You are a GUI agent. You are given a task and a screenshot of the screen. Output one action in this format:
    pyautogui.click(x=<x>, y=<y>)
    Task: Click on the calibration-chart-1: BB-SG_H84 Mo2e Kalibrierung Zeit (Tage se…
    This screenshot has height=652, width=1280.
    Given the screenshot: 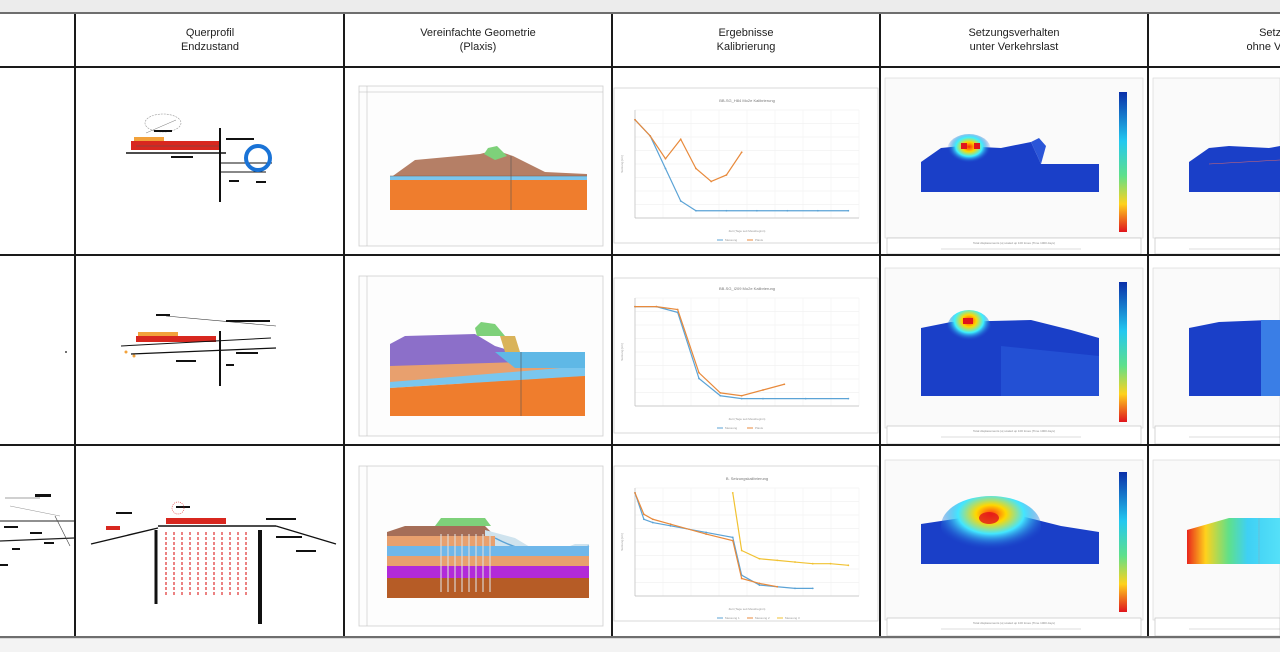 What is the action you would take?
    pyautogui.click(x=746, y=161)
    